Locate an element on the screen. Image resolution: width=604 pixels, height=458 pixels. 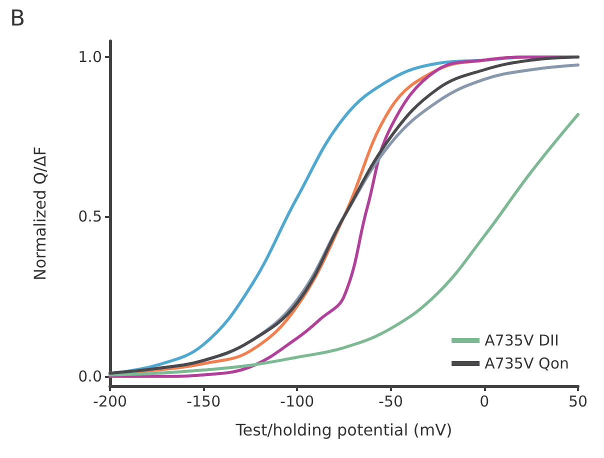
x-tick-label: 50 is located at coordinates (578, 401).